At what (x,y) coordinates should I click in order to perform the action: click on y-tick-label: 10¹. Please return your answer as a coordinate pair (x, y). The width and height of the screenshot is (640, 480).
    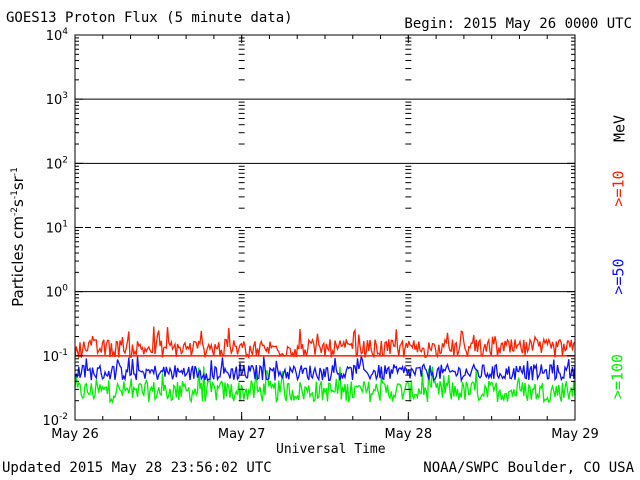
    Looking at the image, I should click on (57, 228).